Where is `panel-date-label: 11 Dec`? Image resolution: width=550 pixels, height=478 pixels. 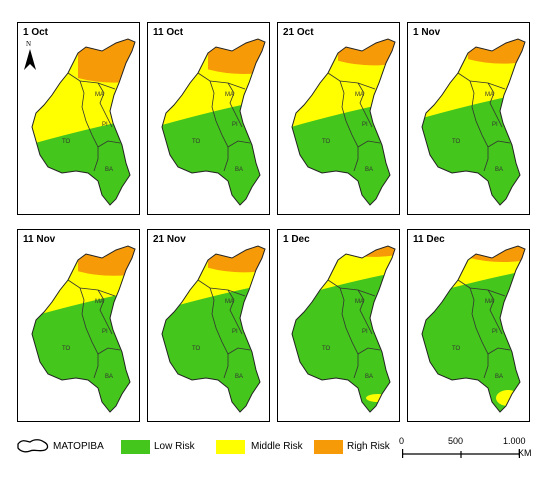
panel-date-label: 11 Dec is located at coordinates (429, 239).